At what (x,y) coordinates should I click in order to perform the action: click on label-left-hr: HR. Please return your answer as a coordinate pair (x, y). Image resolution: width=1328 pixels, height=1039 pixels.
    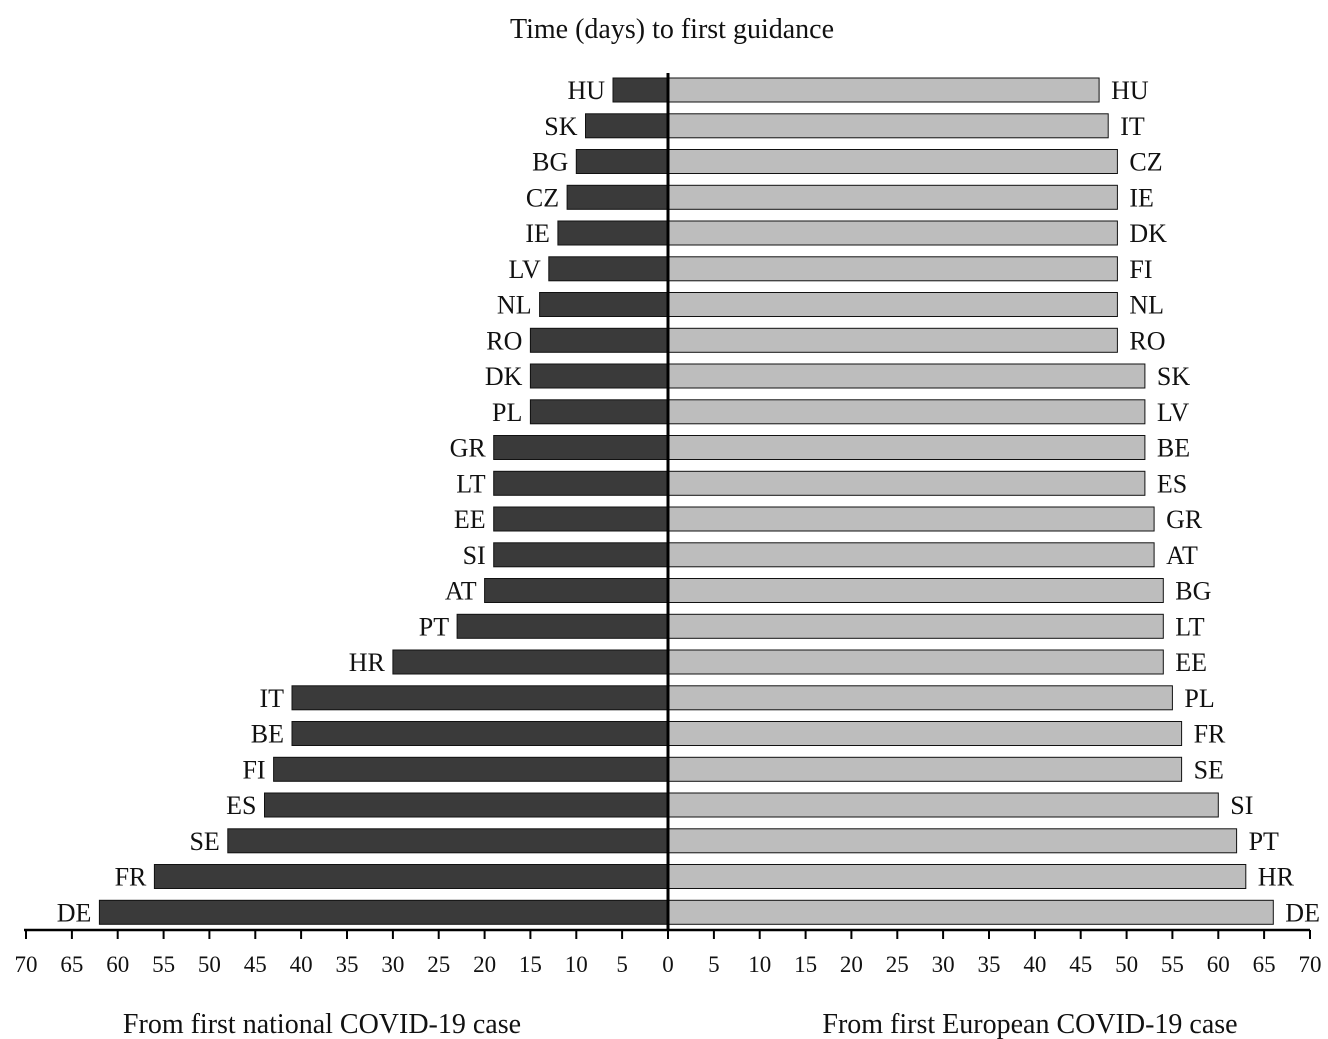
    Looking at the image, I should click on (367, 662).